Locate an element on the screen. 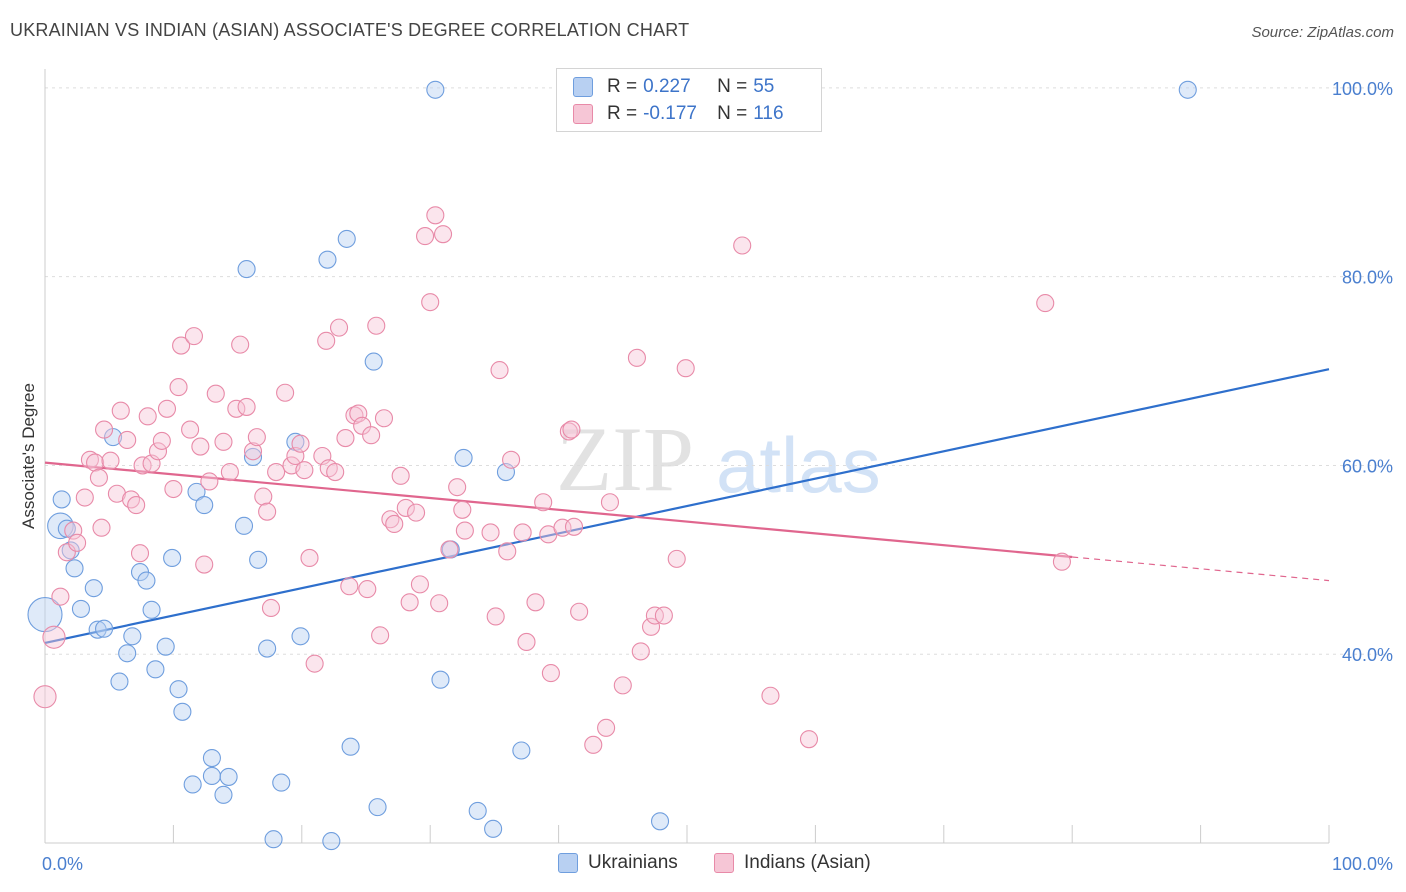  y-tick-label: 100.0% is located at coordinates (1362, 89).